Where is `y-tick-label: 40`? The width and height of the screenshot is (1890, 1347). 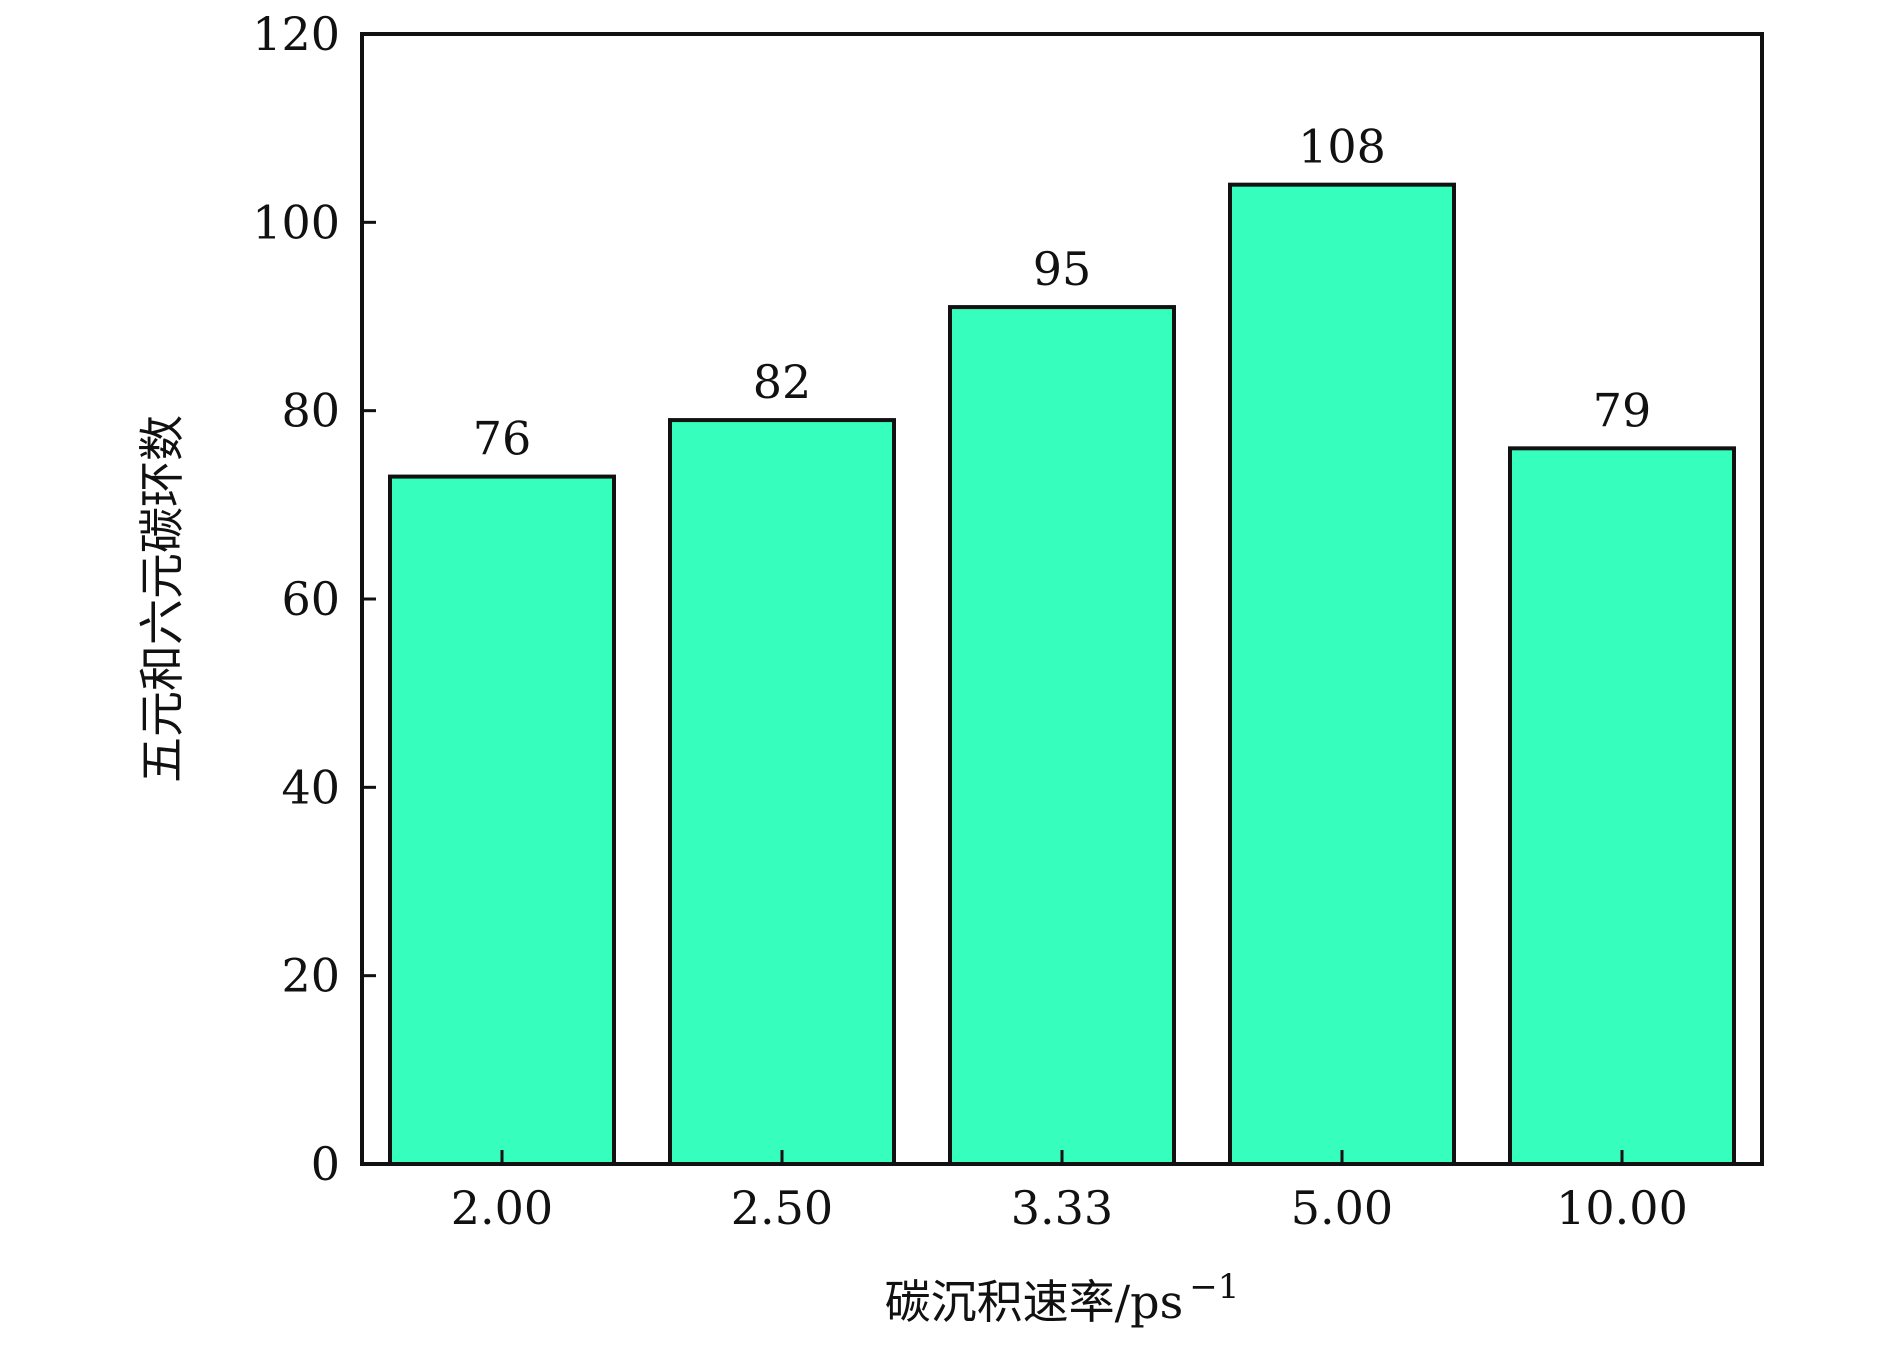 y-tick-label: 40 is located at coordinates (310, 787).